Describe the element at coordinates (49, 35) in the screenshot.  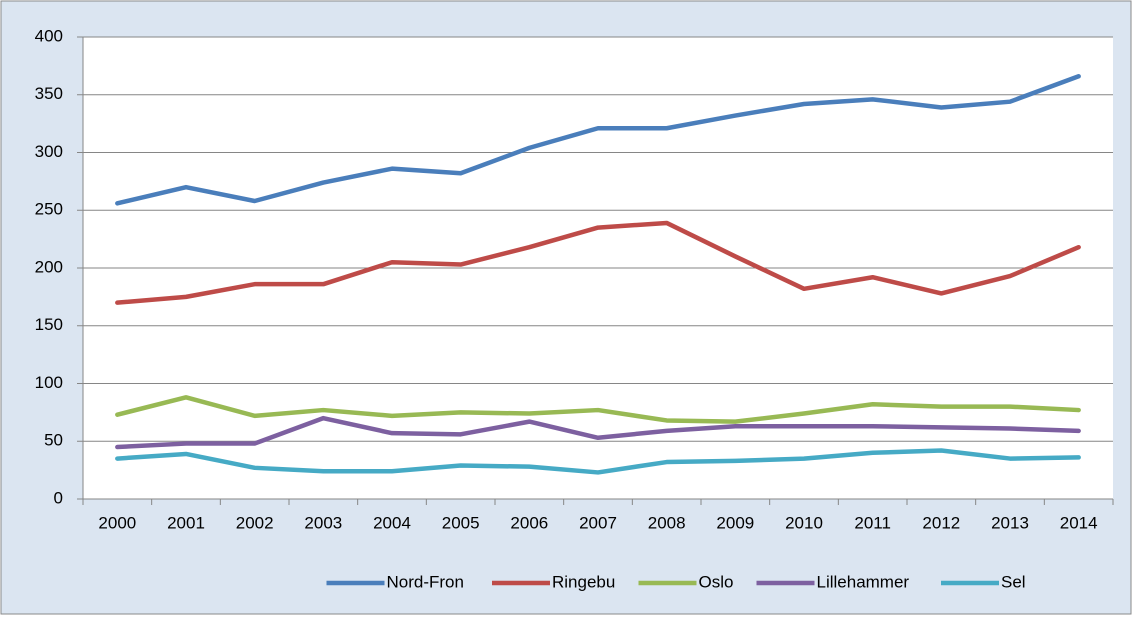
I see `y-tick-label: 400` at that location.